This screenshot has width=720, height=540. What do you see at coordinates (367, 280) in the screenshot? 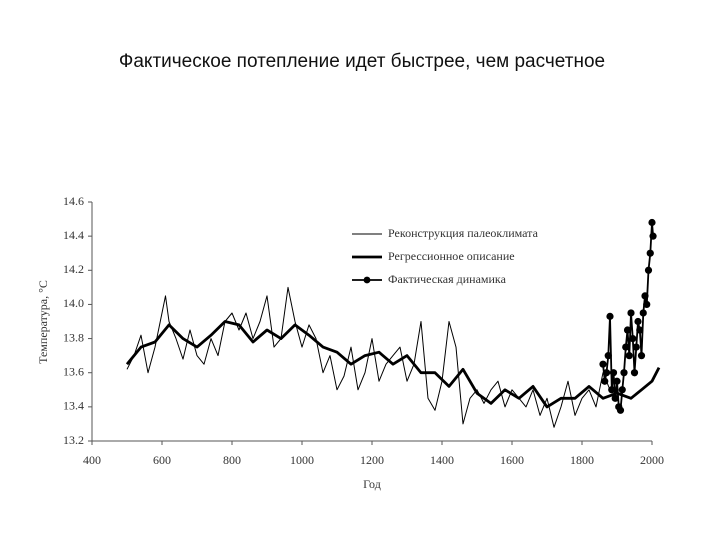
I see `legend-dot` at bounding box center [367, 280].